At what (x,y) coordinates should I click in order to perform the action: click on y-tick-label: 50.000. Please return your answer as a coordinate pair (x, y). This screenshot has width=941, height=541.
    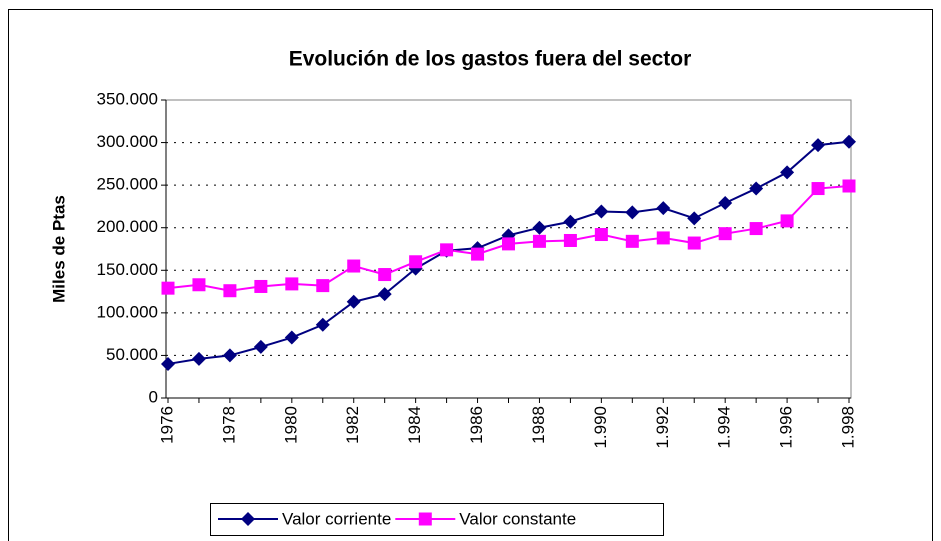
    Looking at the image, I should click on (132, 354).